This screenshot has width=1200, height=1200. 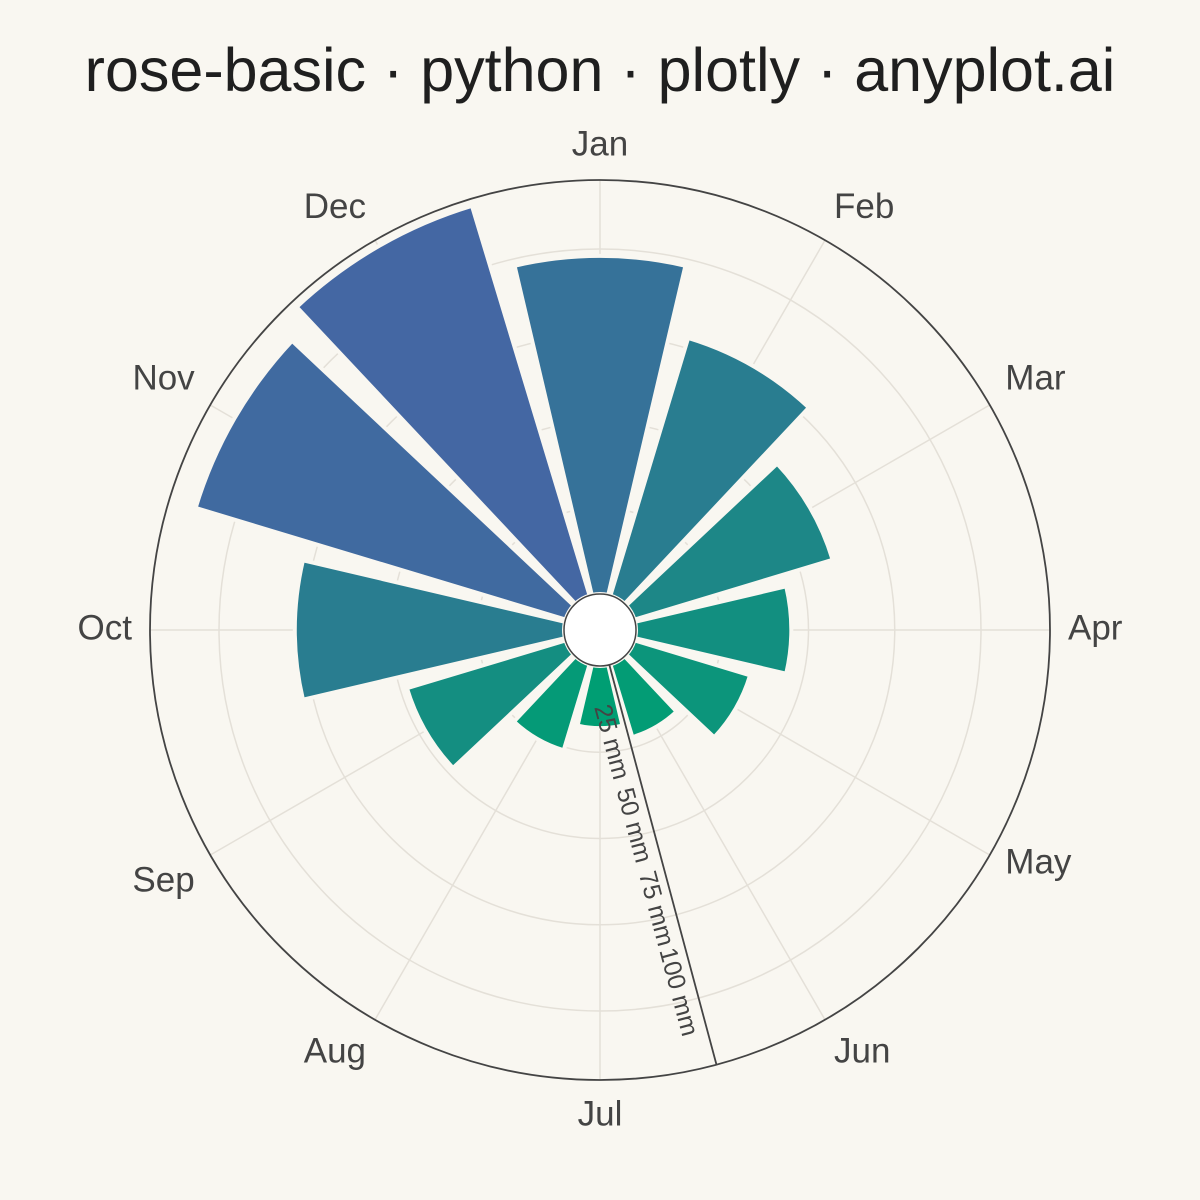 What do you see at coordinates (634, 825) in the screenshot?
I see `radial-tick-label-1: 50 mm` at bounding box center [634, 825].